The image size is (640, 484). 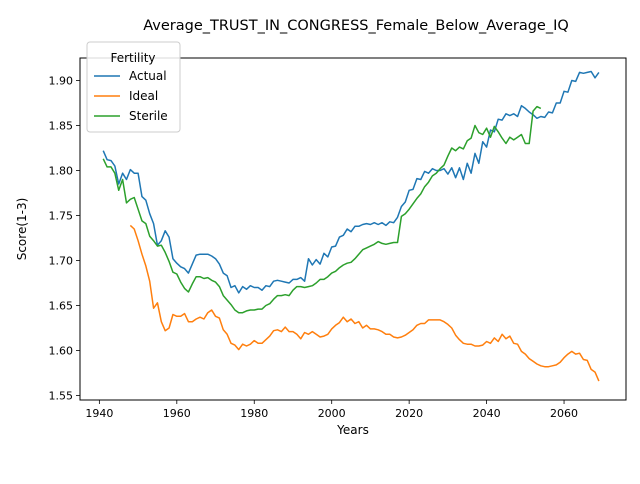 I want to click on y-tick-label: 1.85, so click(x=61, y=126).